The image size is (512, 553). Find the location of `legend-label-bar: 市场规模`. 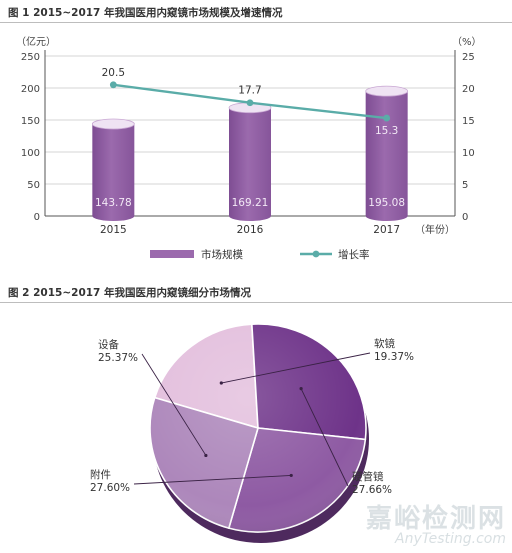

legend-label-bar: 市场规模 is located at coordinates (222, 254).